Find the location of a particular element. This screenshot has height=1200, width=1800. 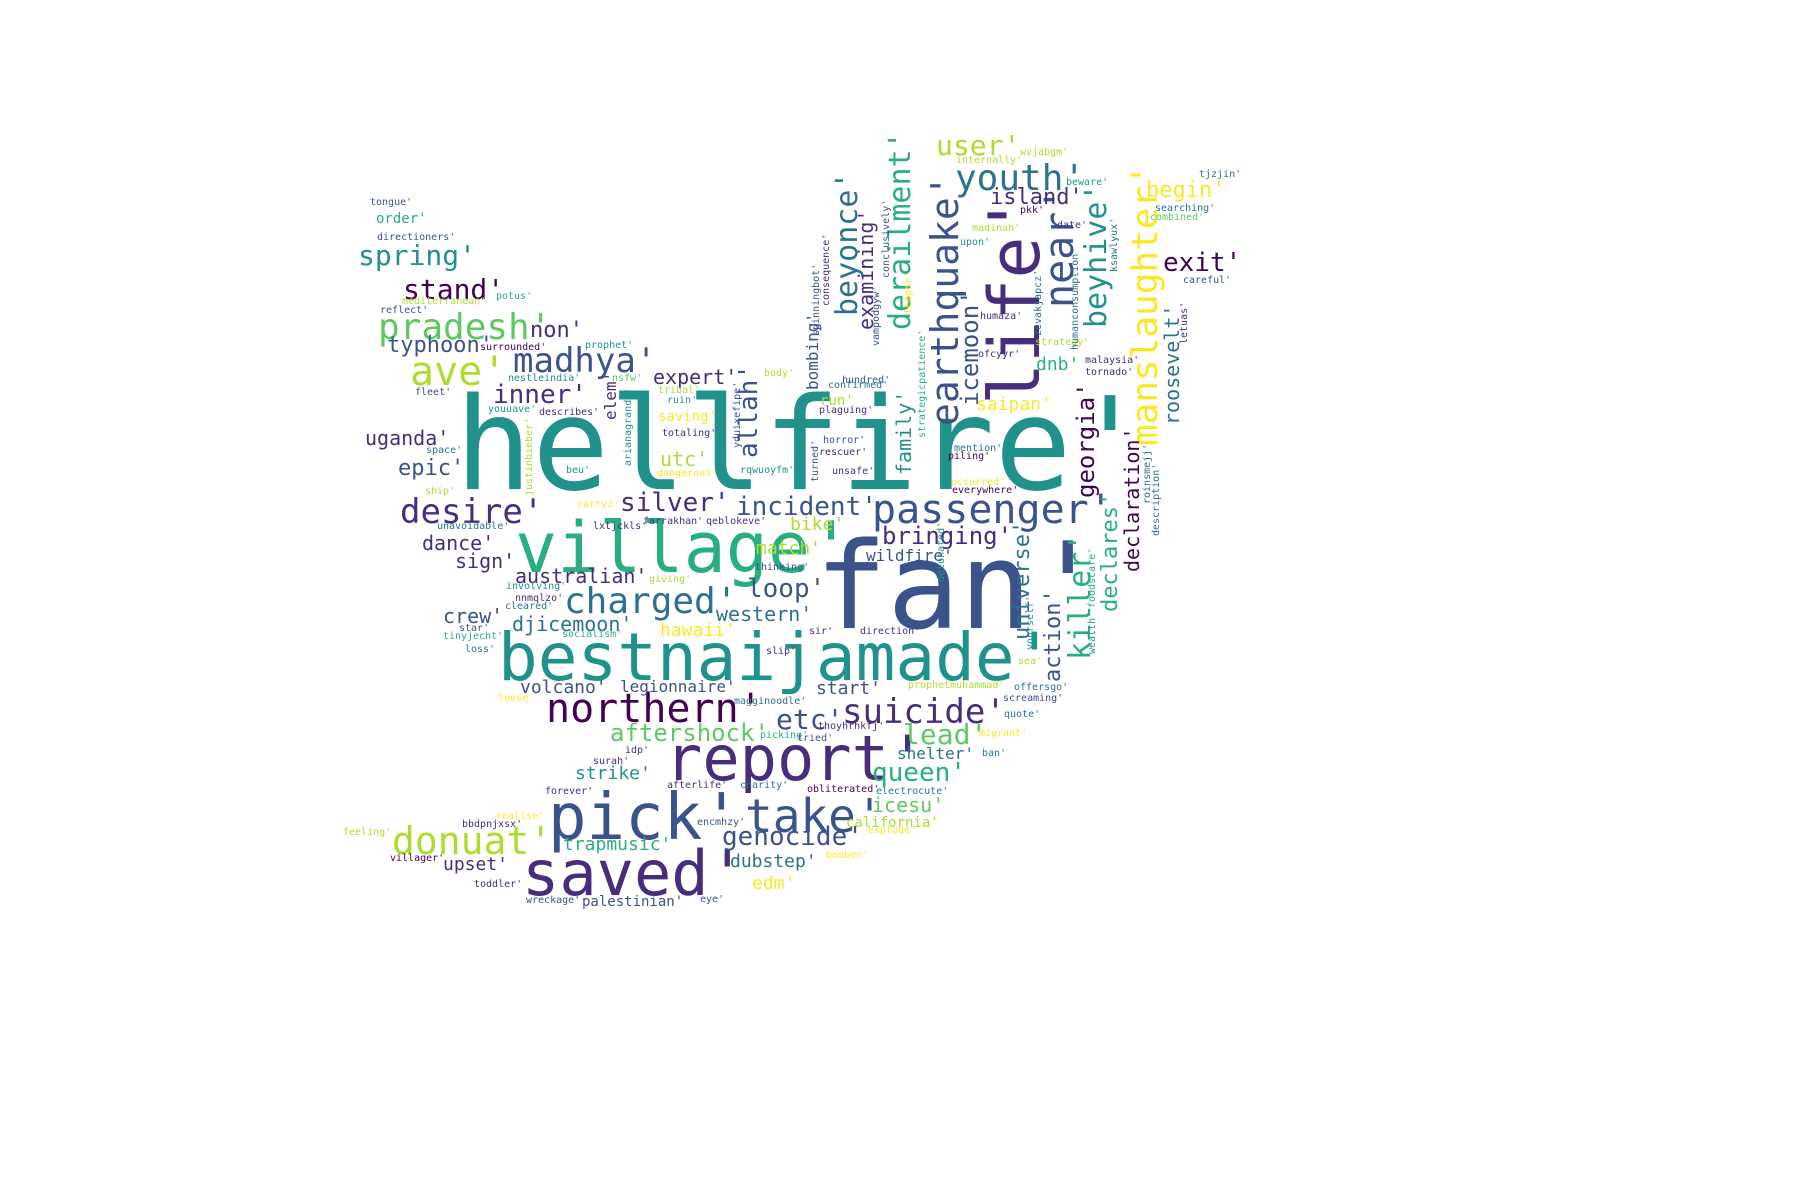

word: beware' is located at coordinates (1087, 182).